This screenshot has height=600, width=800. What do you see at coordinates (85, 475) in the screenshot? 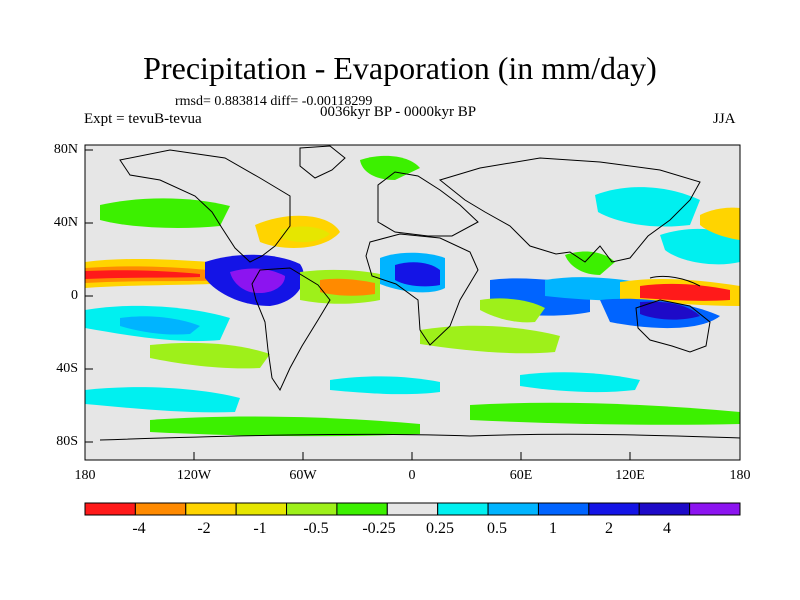
I see `lon-label-180w: 180` at bounding box center [85, 475].